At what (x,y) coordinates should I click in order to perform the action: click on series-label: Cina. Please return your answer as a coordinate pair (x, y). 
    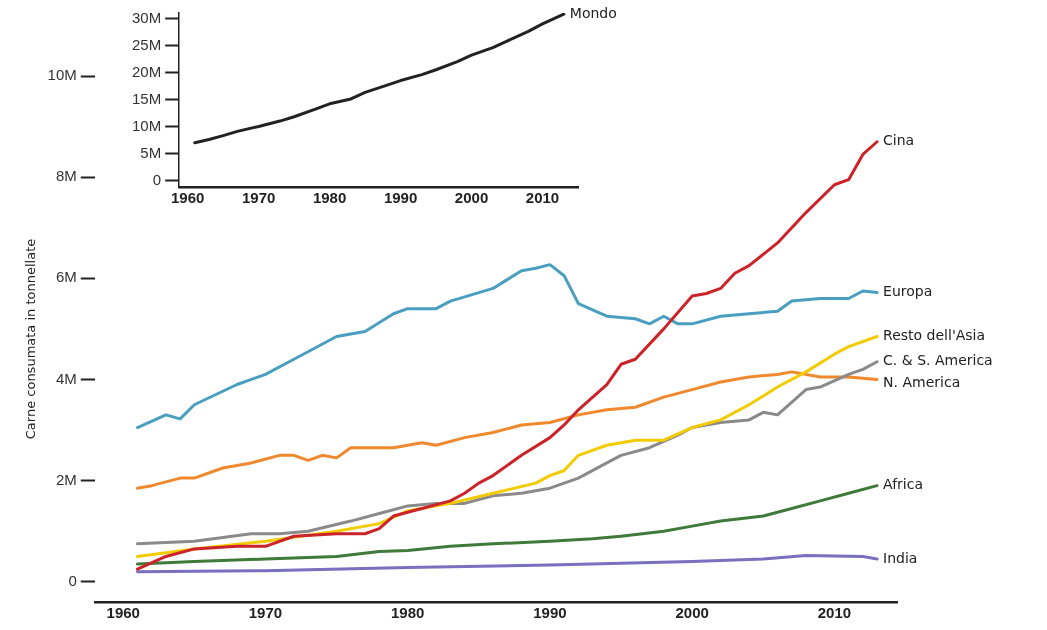
    Looking at the image, I should click on (899, 140).